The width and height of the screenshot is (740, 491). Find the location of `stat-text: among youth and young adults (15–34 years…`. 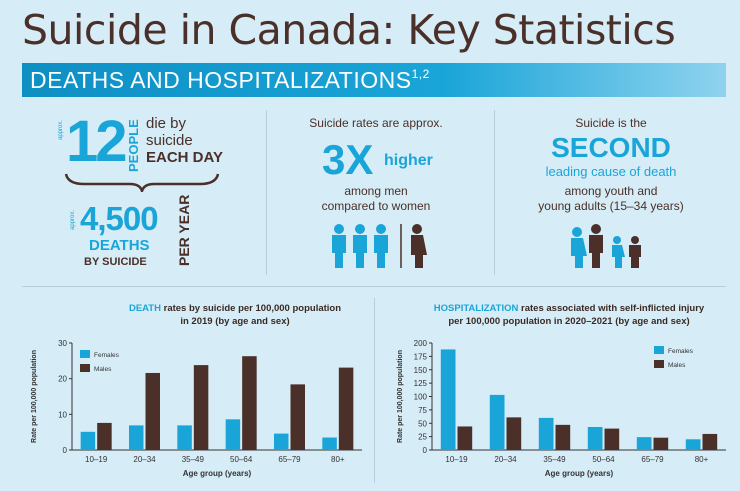

stat-text: among youth and young adults (15–34 years… is located at coordinates (611, 198).